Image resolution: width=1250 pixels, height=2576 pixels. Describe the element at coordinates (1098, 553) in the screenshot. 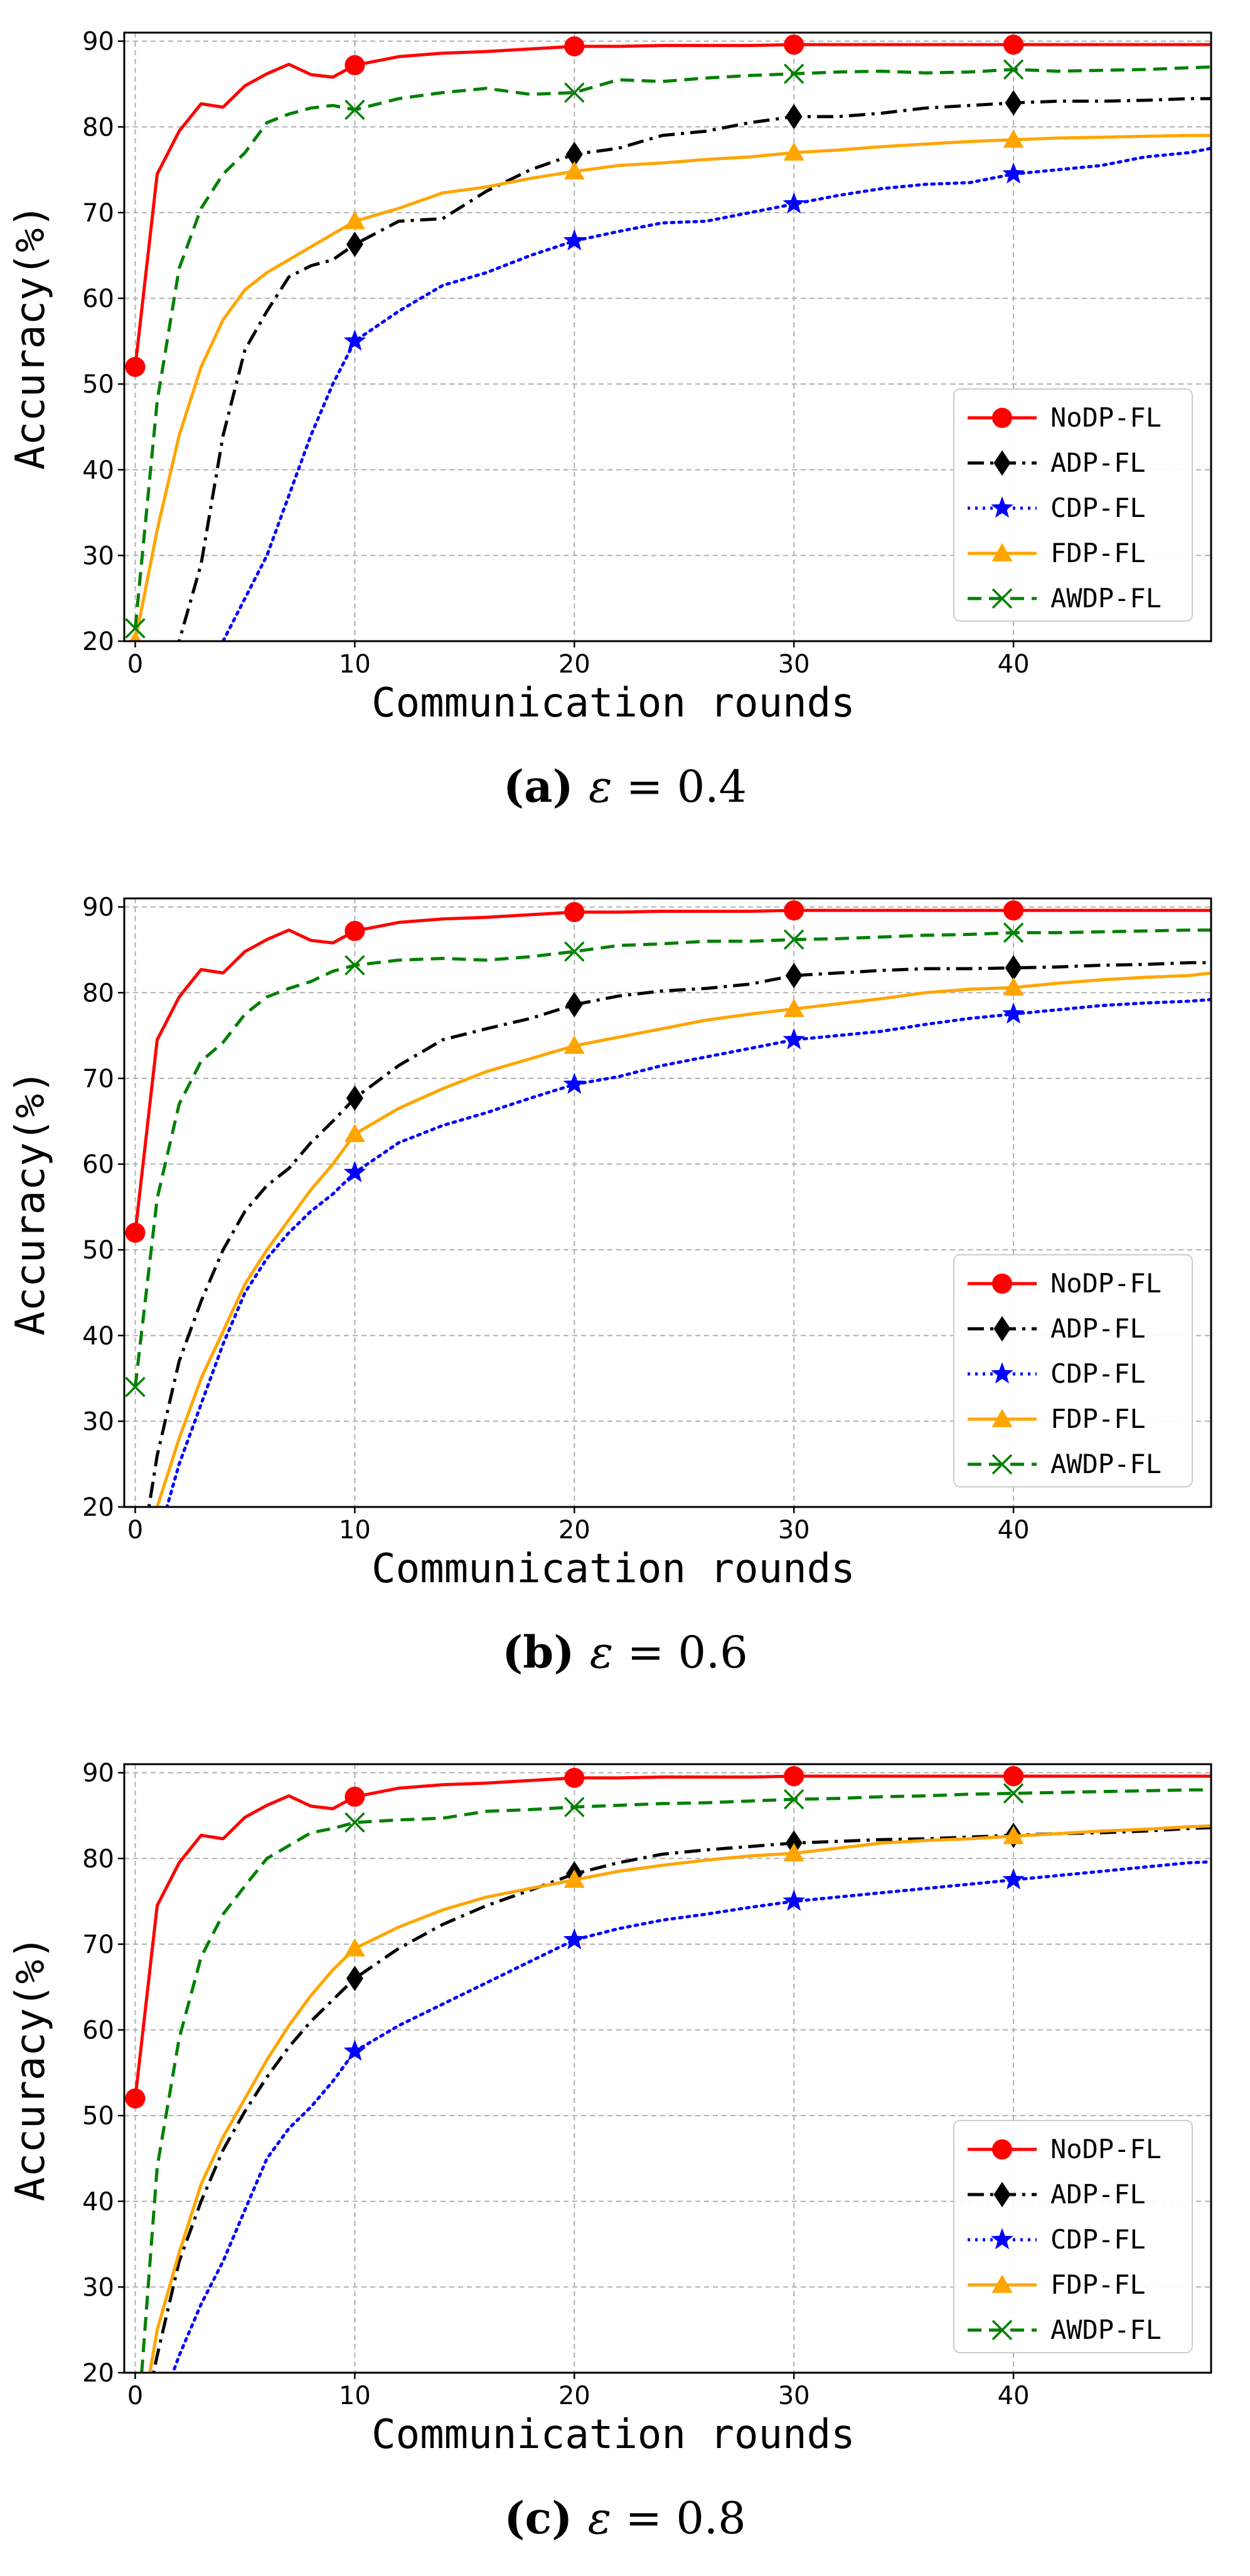

I see `legend-label-FDP-FL: FDP-FL` at that location.